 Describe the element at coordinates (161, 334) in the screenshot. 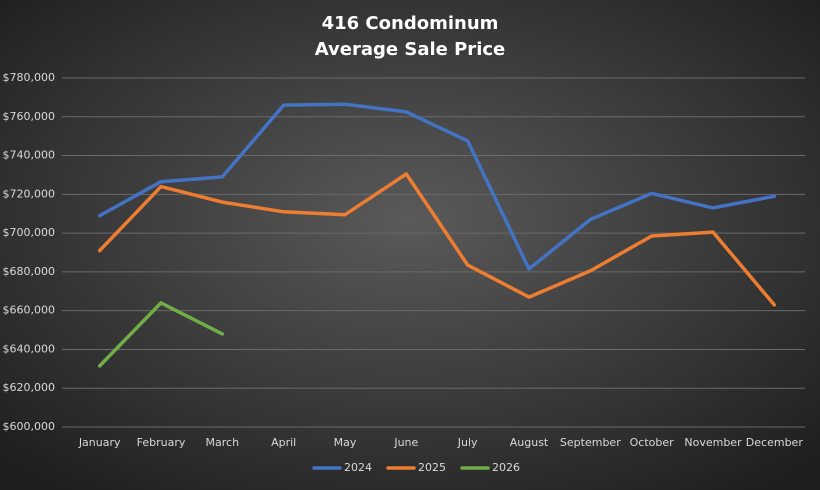

I see `series-line` at that location.